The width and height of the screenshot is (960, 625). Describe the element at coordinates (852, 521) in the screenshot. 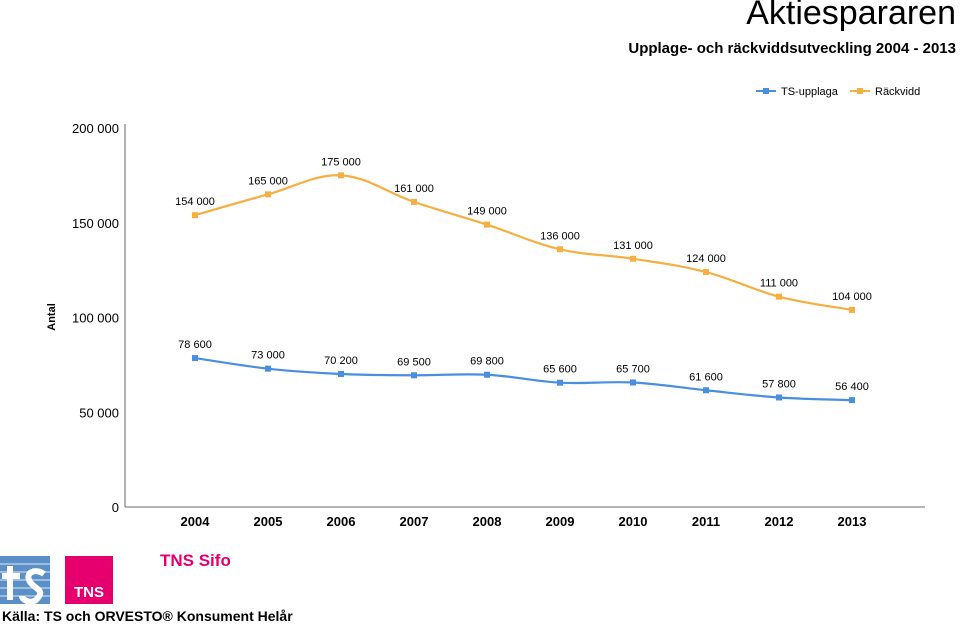

I see `x-tick-label: 2013` at that location.